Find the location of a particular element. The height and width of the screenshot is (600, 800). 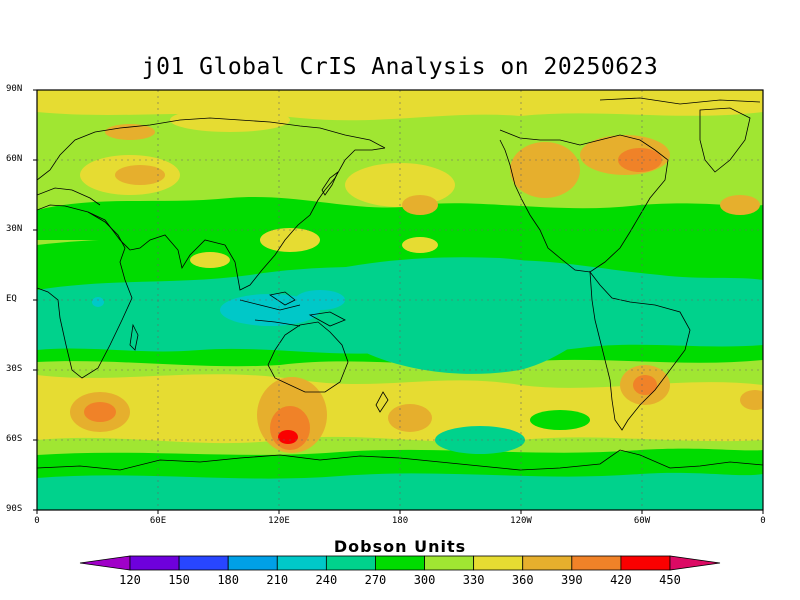

colorbar-level-label: 240 is located at coordinates (326, 580).